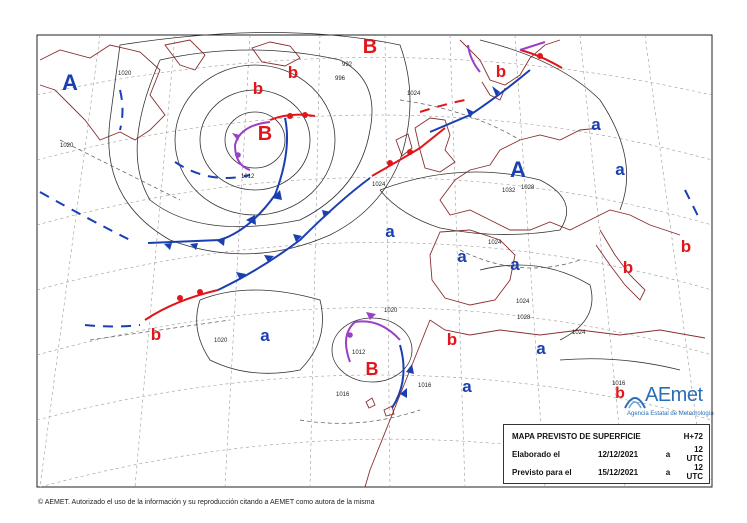 Image resolution: width=747 pixels, height=523 pixels. Describe the element at coordinates (694, 454) in the screenshot. I see `elaborated-time: 12 UTC` at that location.